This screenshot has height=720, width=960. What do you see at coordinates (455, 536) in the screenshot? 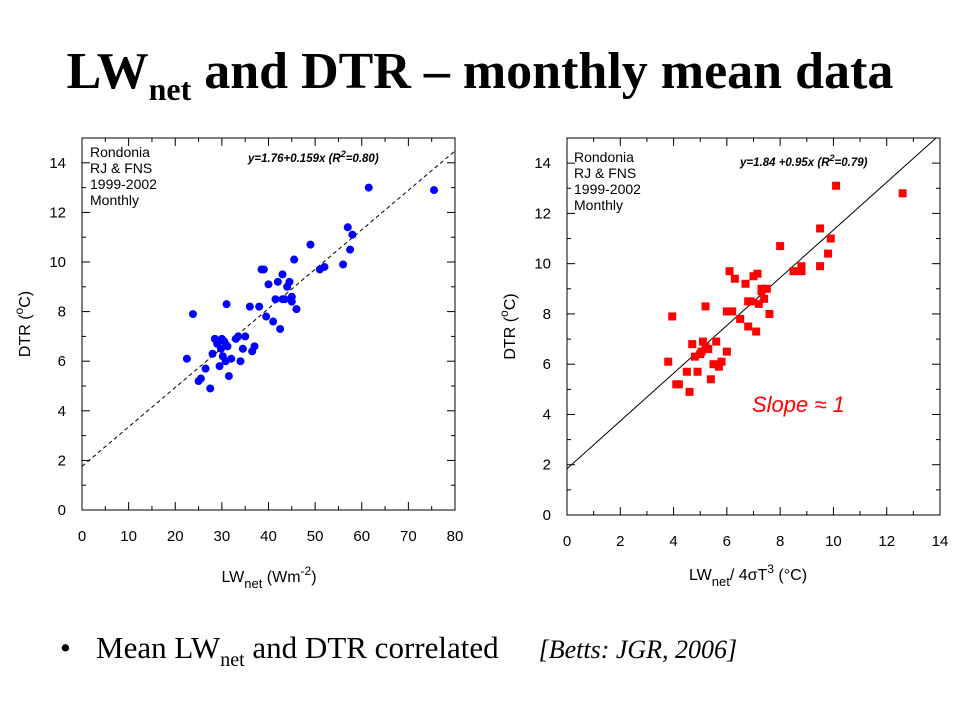
I see `x-tick-label: 80` at bounding box center [455, 536].